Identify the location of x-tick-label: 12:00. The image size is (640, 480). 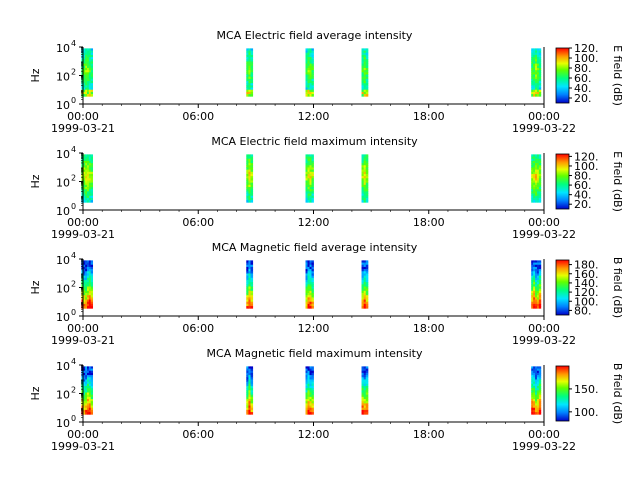
(314, 328).